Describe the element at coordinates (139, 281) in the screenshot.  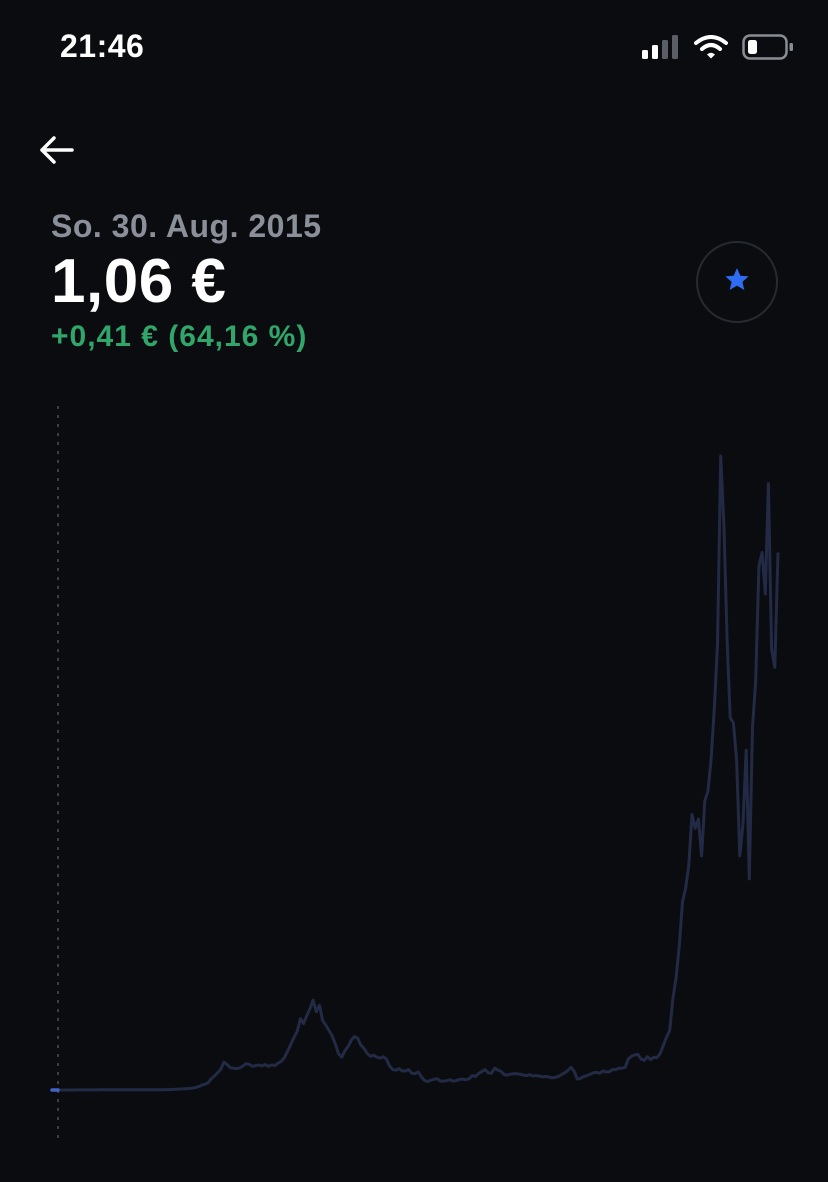
I see `price-value: 1,06 €` at that location.